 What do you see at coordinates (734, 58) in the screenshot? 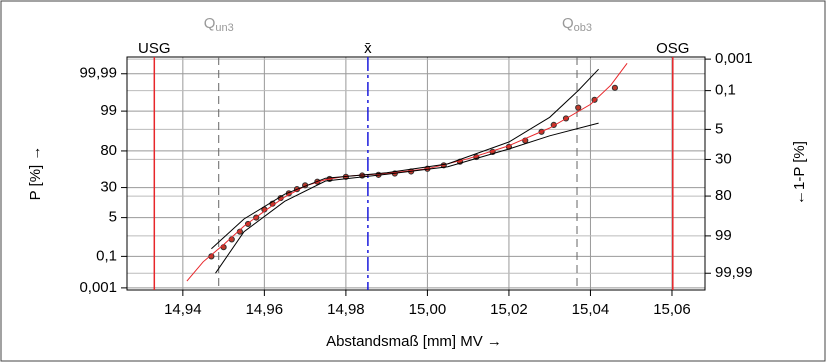
I see `y2-tick-label: 0,001` at bounding box center [734, 58].